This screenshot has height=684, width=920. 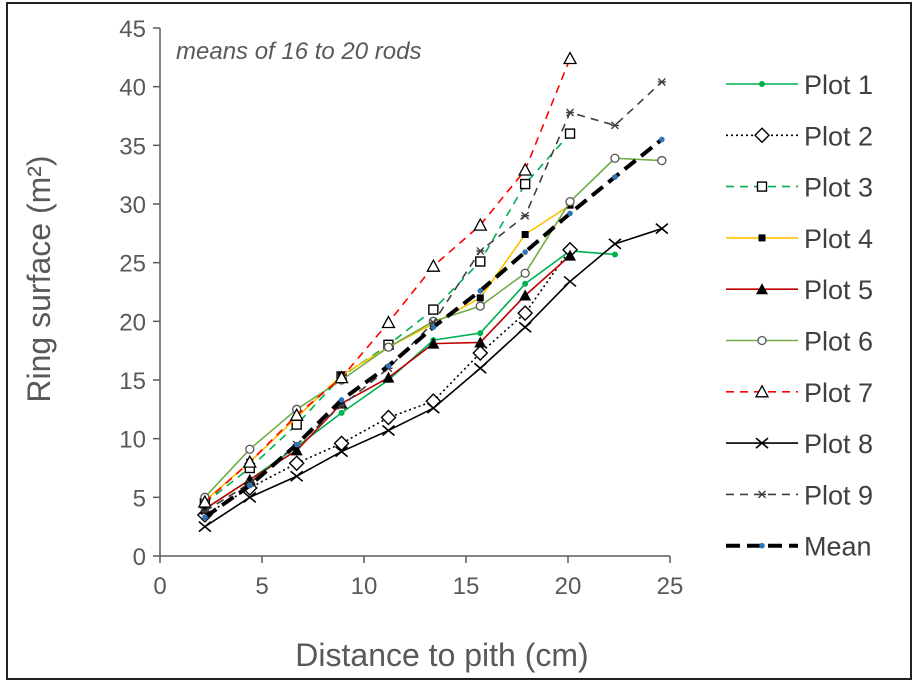 What do you see at coordinates (799, 85) in the screenshot?
I see `legend-item: Plot 1` at bounding box center [799, 85].